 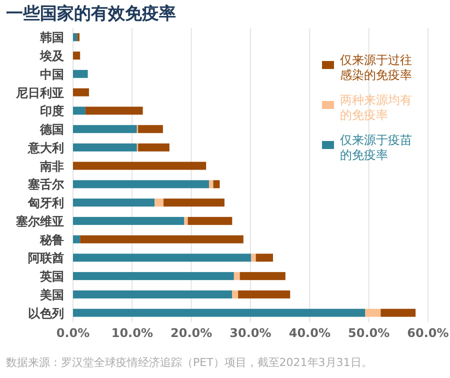 What do you see at coordinates (189, 362) in the screenshot?
I see `source-note: 数据来源：罗汉堂全球疫情经济追踪（PET）项目，截至2021年3月31日。` at bounding box center [189, 362].